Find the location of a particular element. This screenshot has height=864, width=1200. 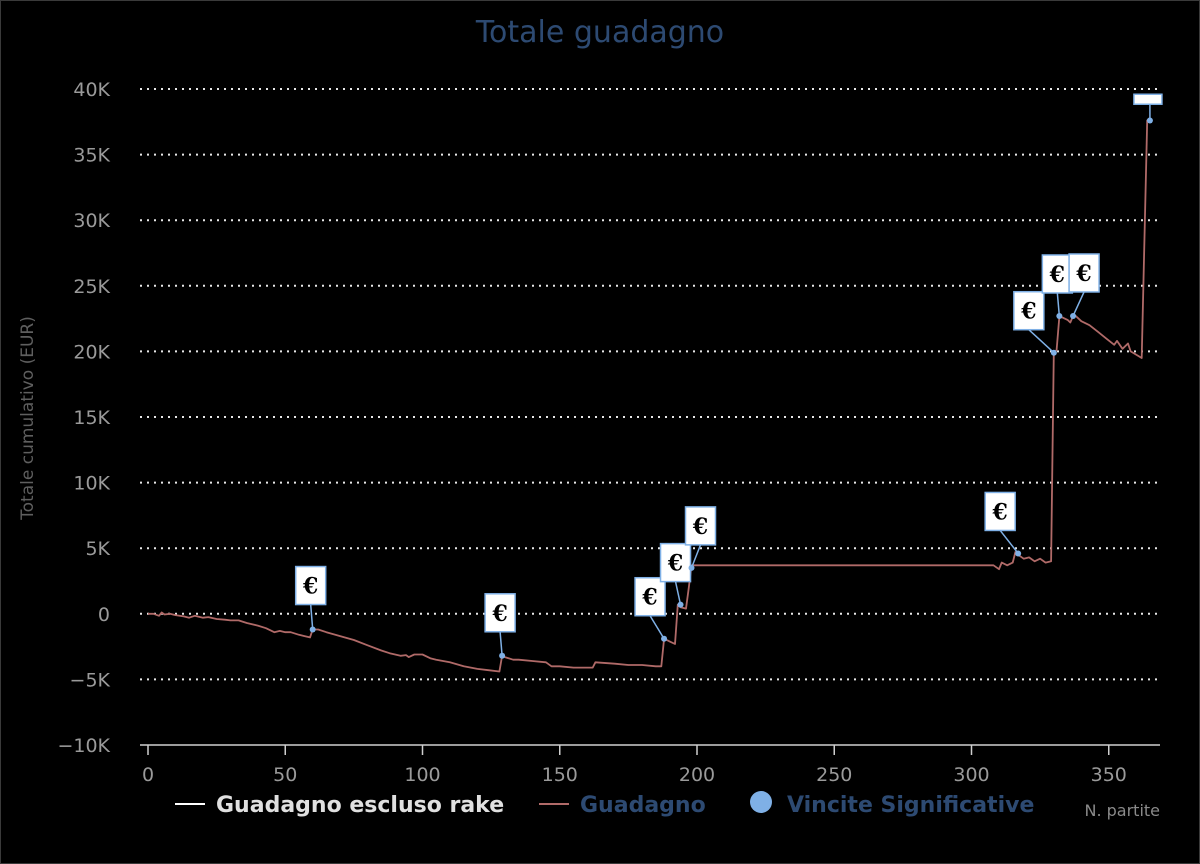

y-axis: −10K −5K 0 5K 10K 15K 20K 25K 30K 35K 40K is located at coordinates (83, 418).